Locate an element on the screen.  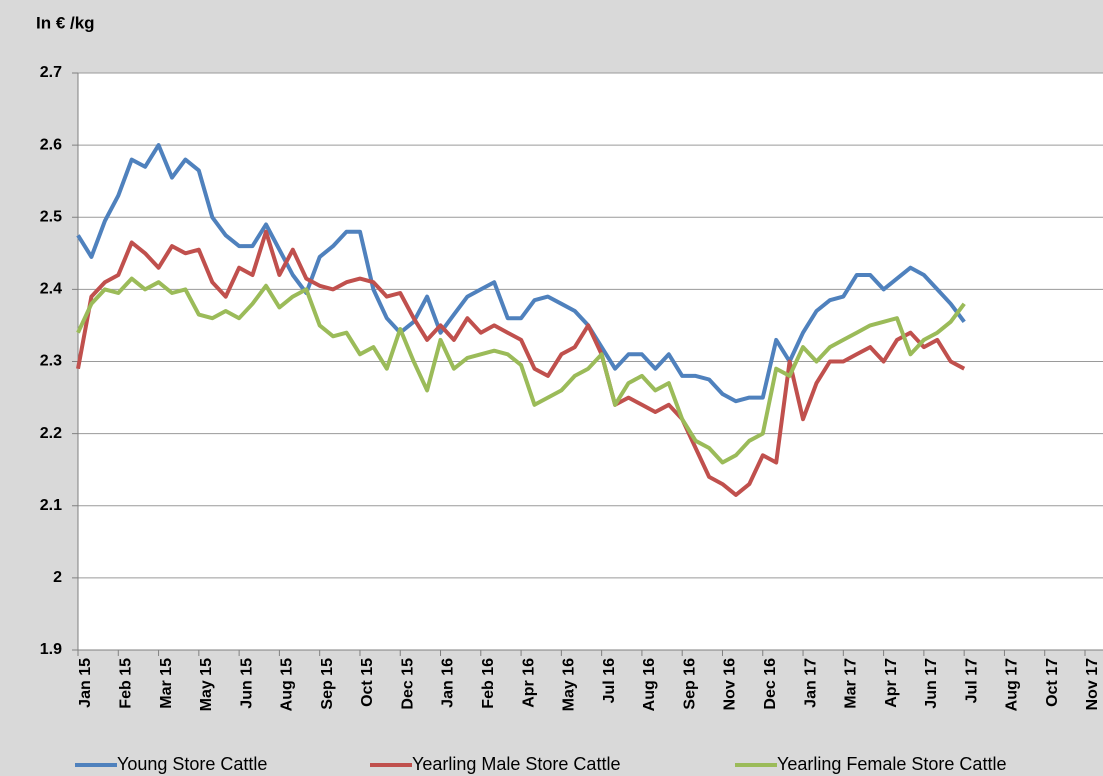
y-tick-label: 2.6 is located at coordinates (51, 144).